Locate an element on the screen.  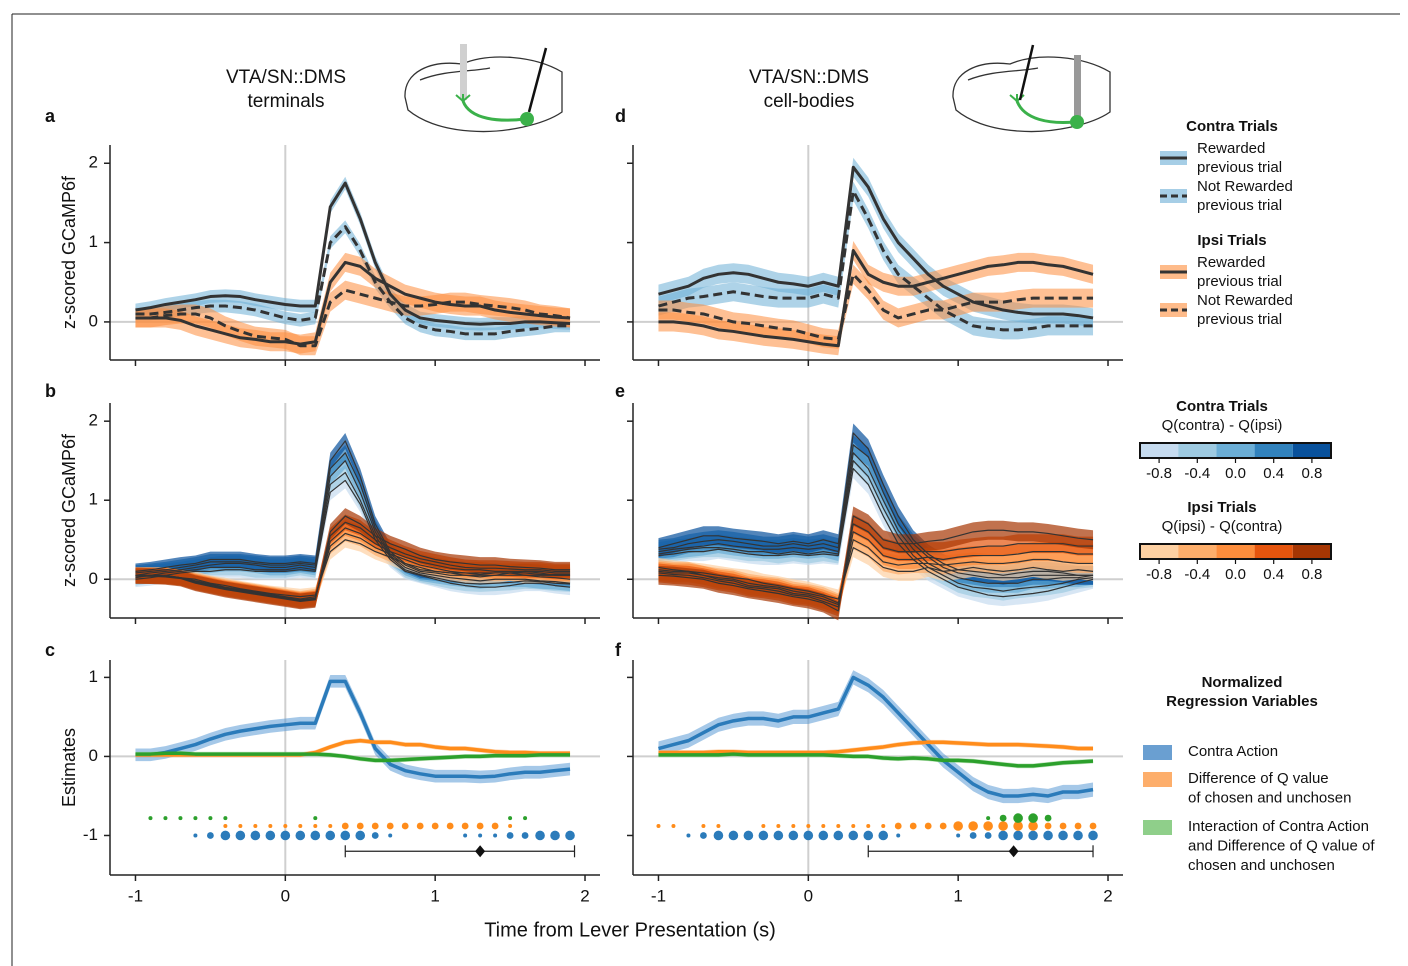
colorbar-tick-label: 0.8 is located at coordinates (1311, 473).